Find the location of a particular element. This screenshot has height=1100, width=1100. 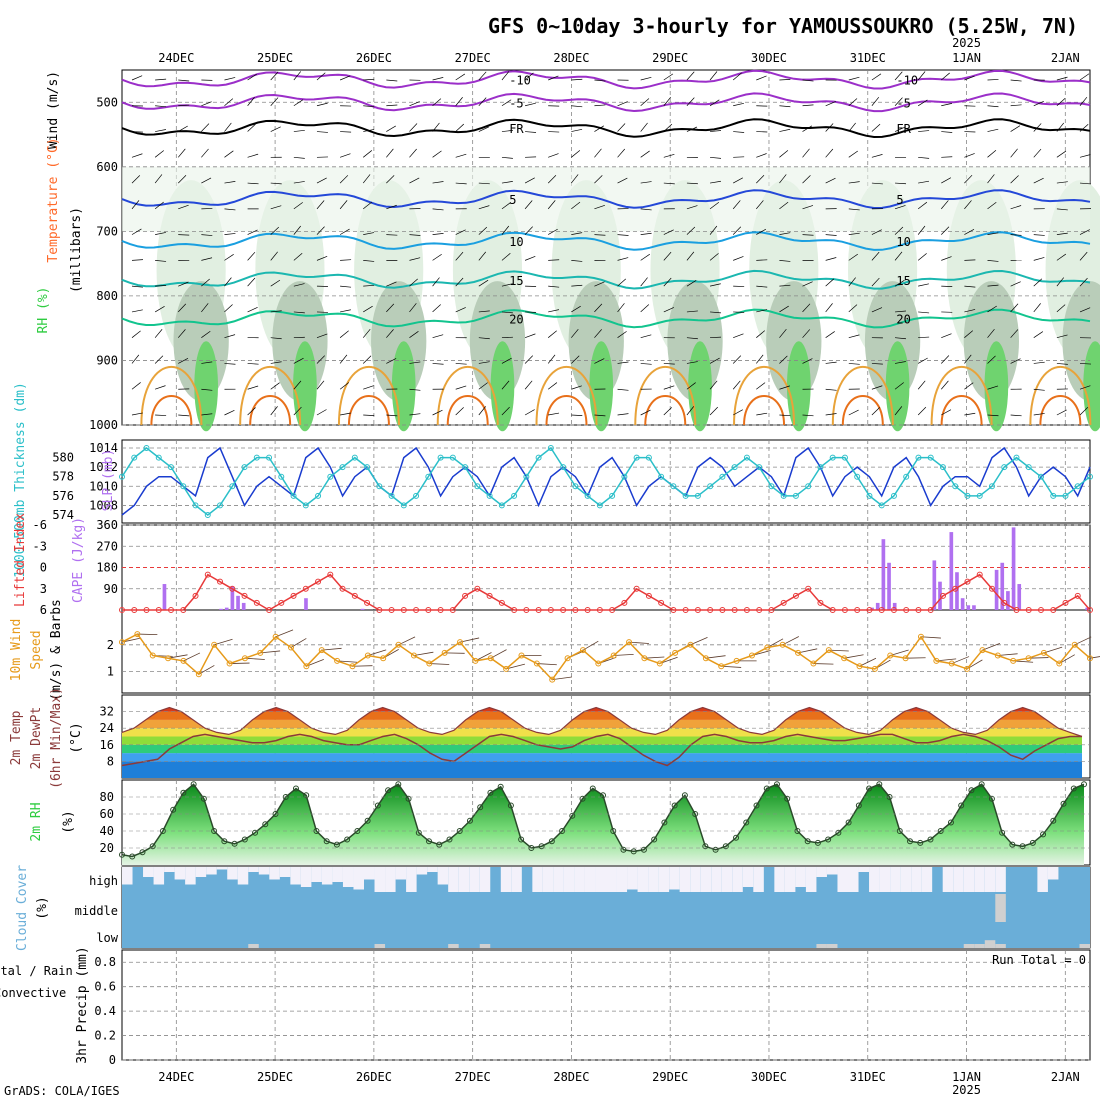

wind-tick: 2 is located at coordinates (110, 645).